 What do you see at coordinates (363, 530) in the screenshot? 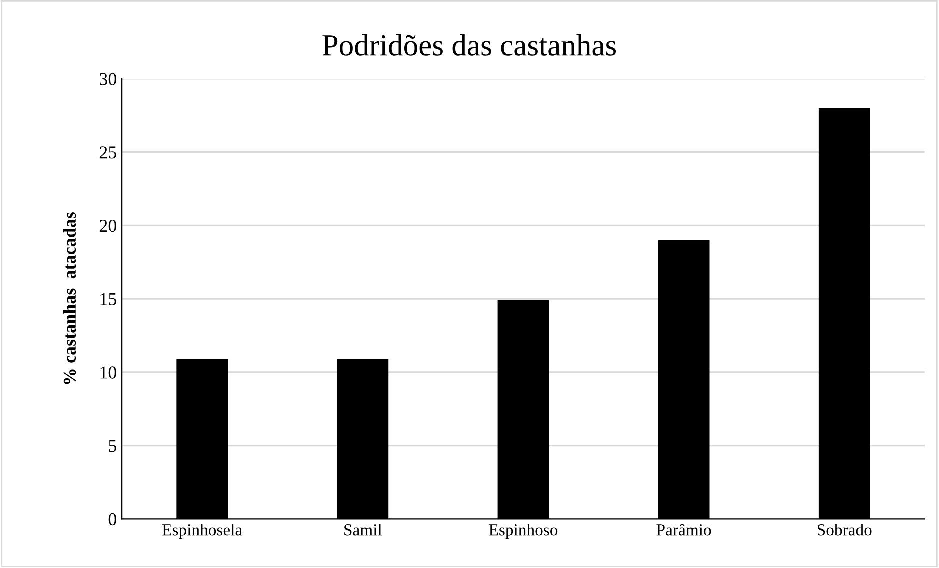
I see `x-tick-label: Samil` at bounding box center [363, 530].